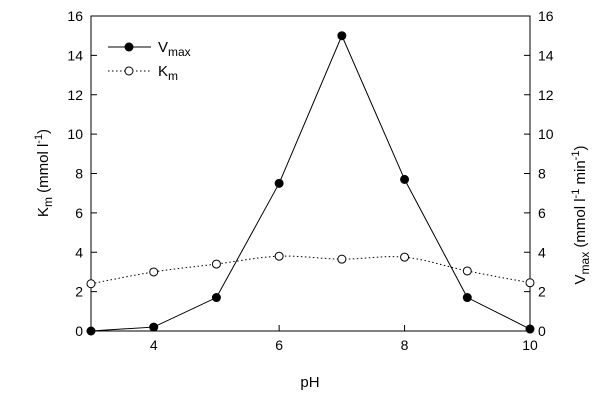 This screenshot has height=398, width=599. I want to click on right-y-tick-label: 2, so click(542, 292).